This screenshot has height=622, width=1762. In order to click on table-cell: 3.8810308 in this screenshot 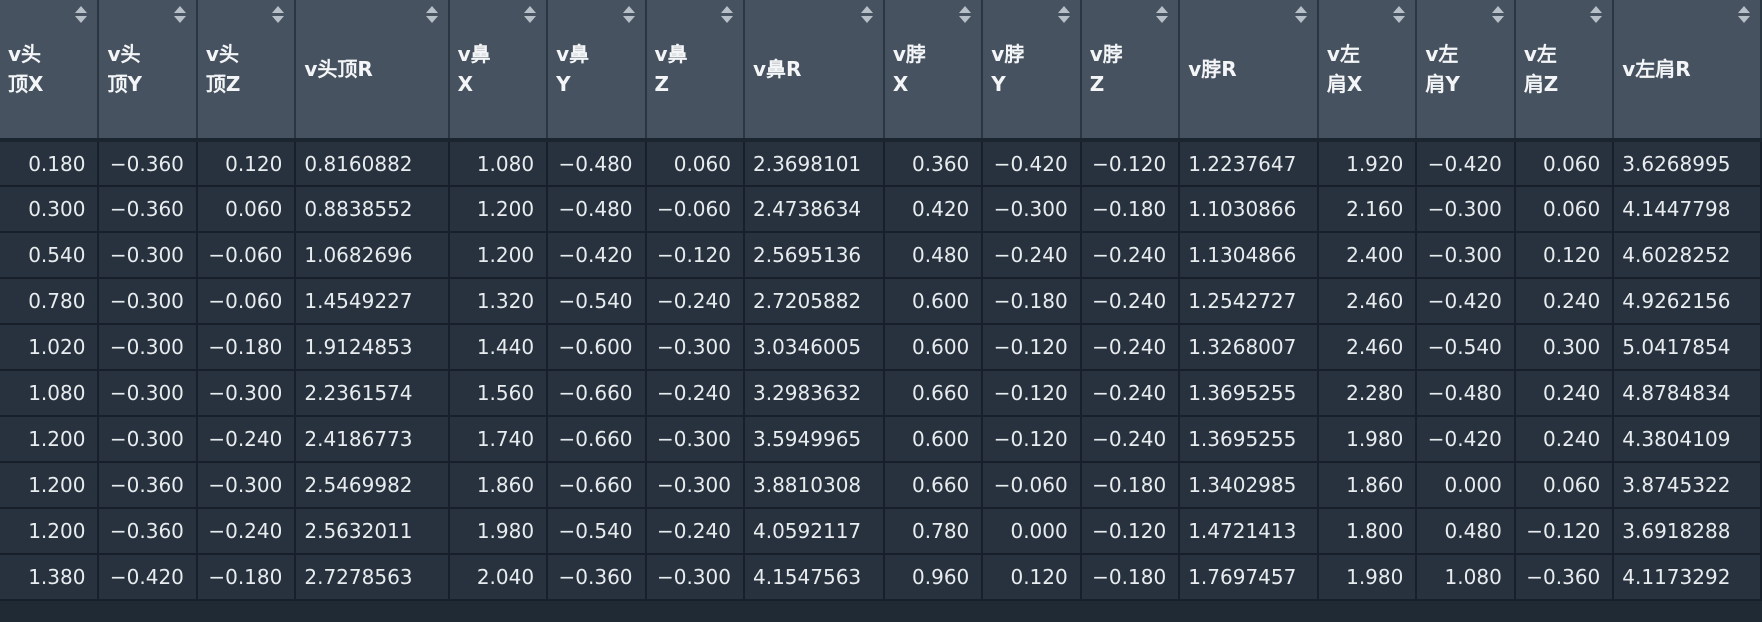, I will do `click(814, 485)`.